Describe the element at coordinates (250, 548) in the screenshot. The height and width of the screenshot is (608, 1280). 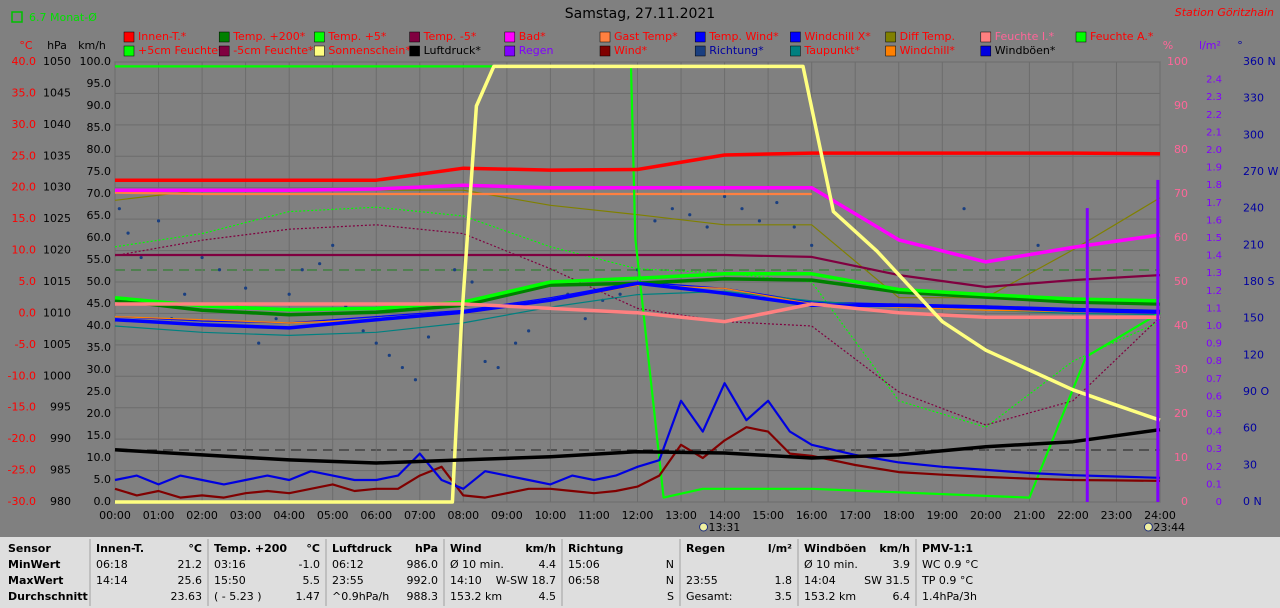
I see `group-title: Temp. +200` at that location.